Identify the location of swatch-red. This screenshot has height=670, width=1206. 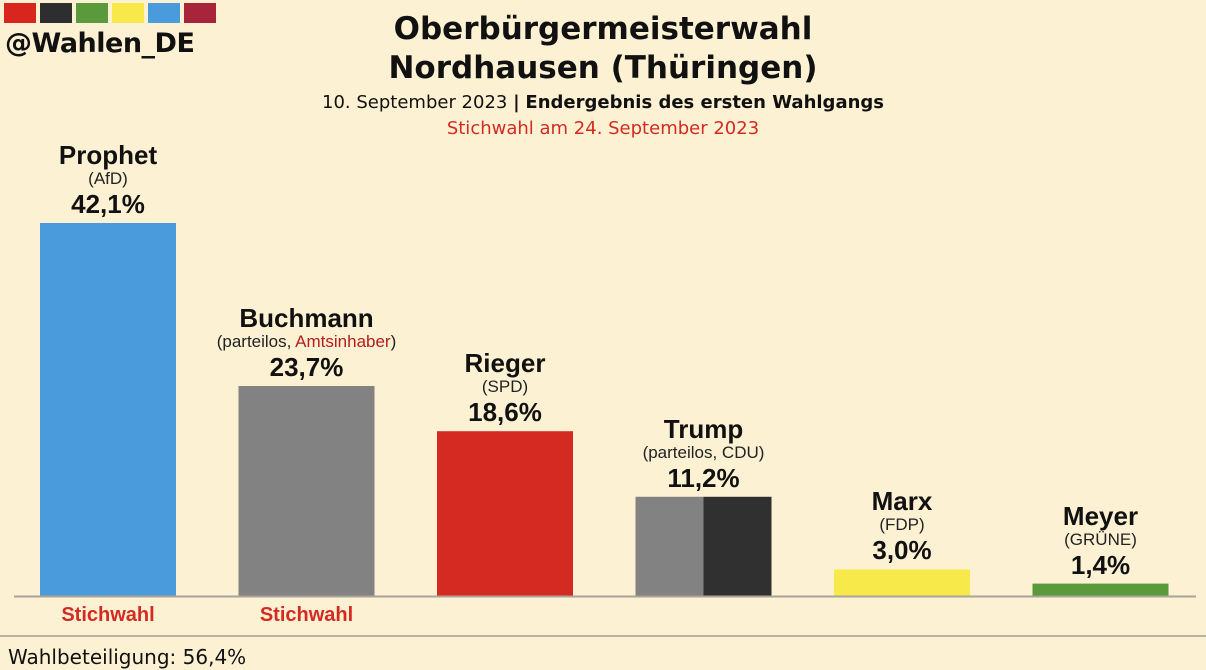
(20, 13).